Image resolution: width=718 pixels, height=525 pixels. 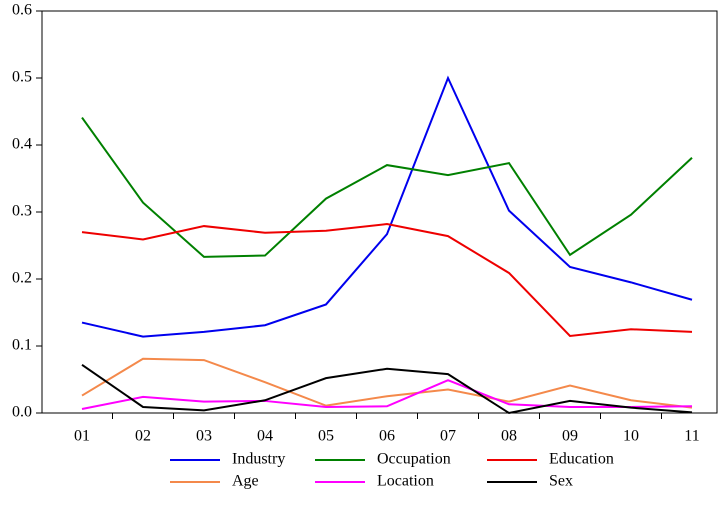 What do you see at coordinates (245, 481) in the screenshot?
I see `legend-label: Age` at bounding box center [245, 481].